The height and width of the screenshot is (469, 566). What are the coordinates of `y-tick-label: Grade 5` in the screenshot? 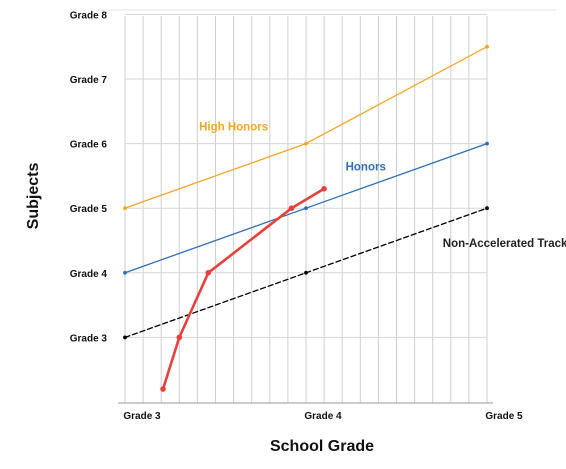 It's located at (89, 209).